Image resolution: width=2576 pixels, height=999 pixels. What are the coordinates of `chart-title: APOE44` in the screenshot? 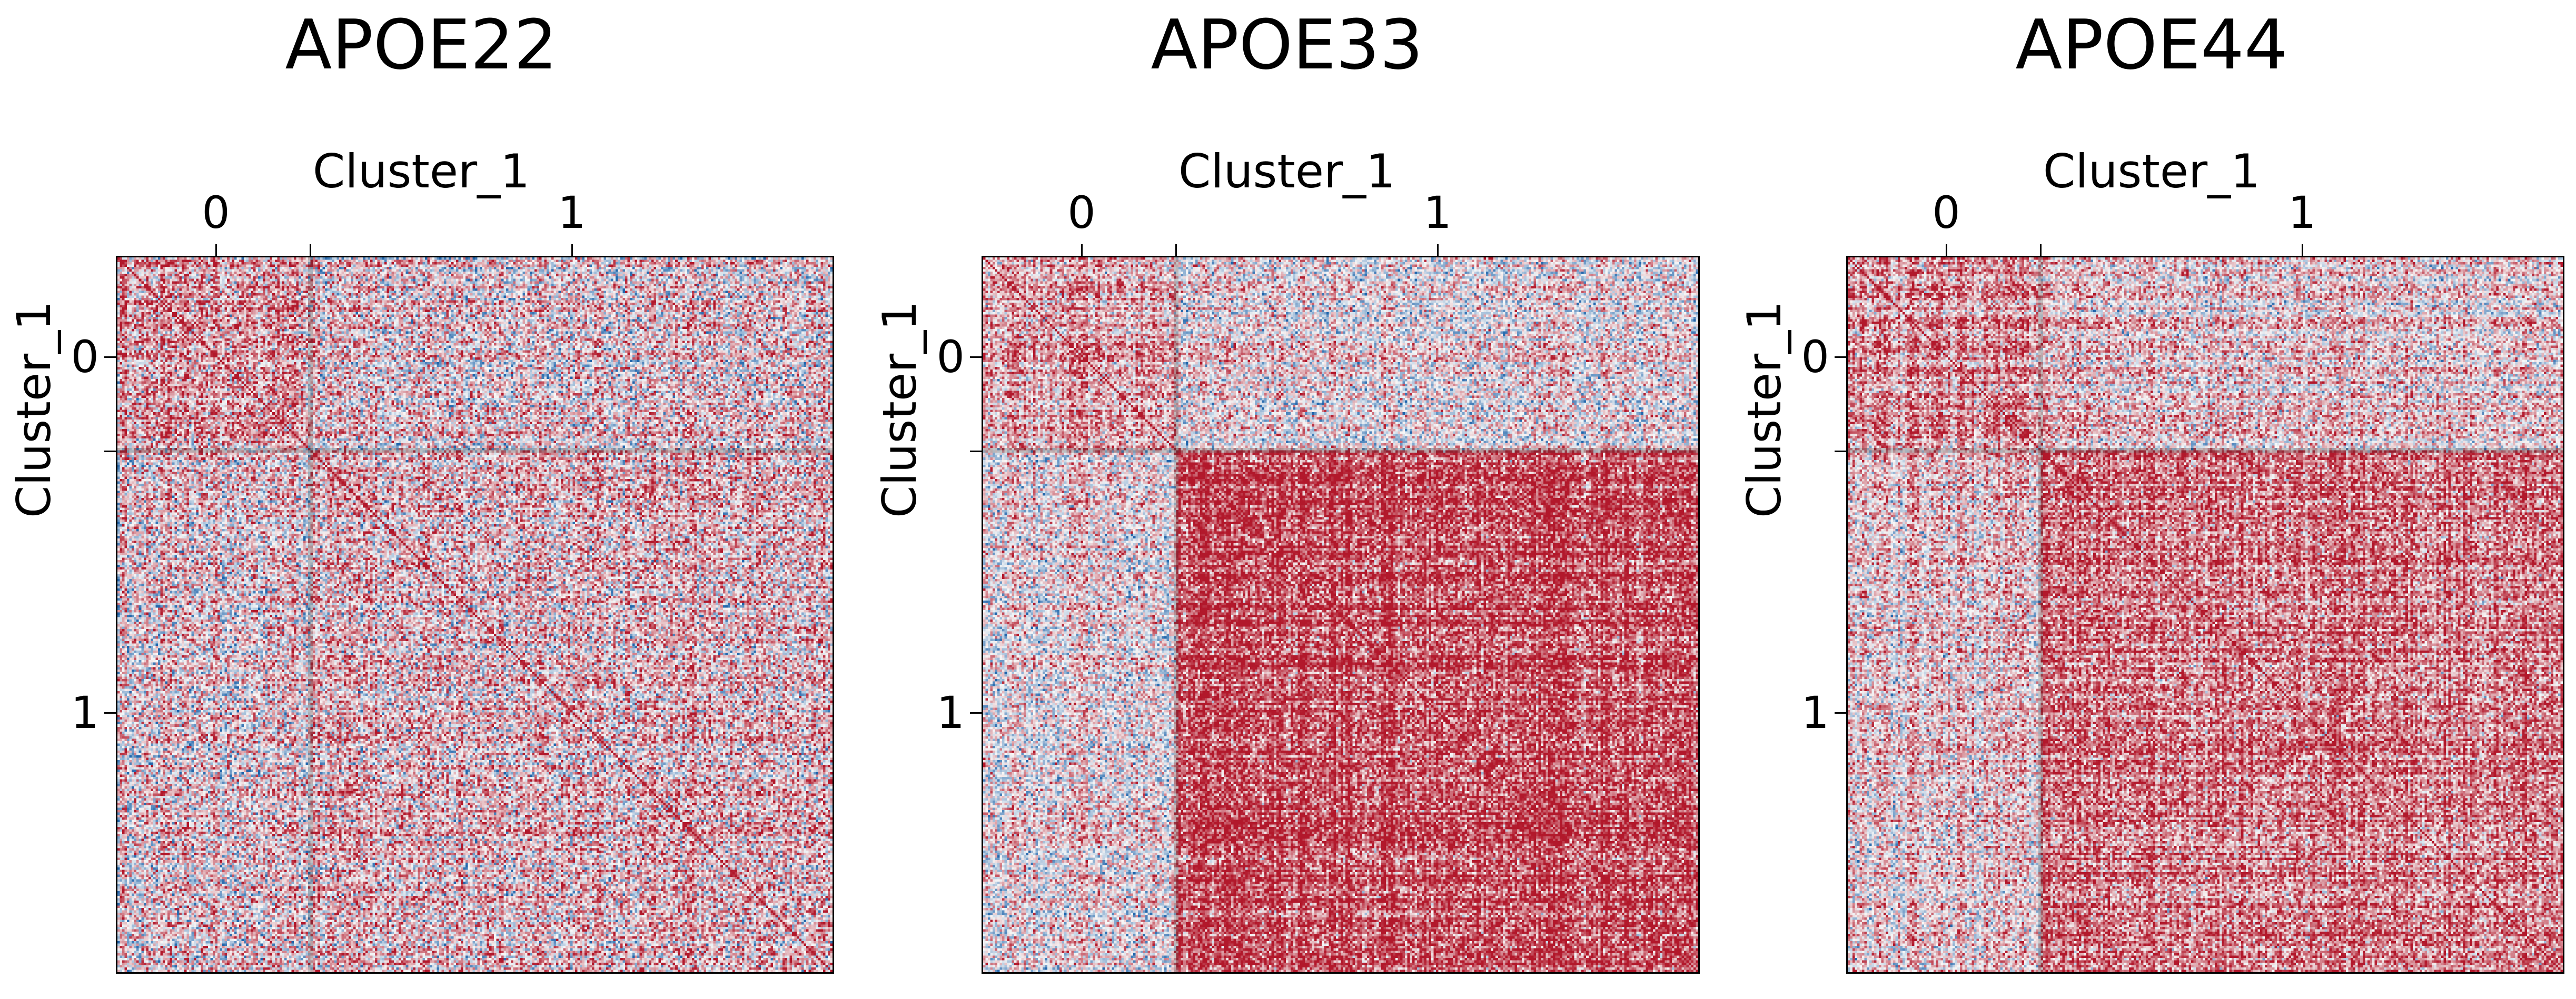 It's located at (2151, 45).